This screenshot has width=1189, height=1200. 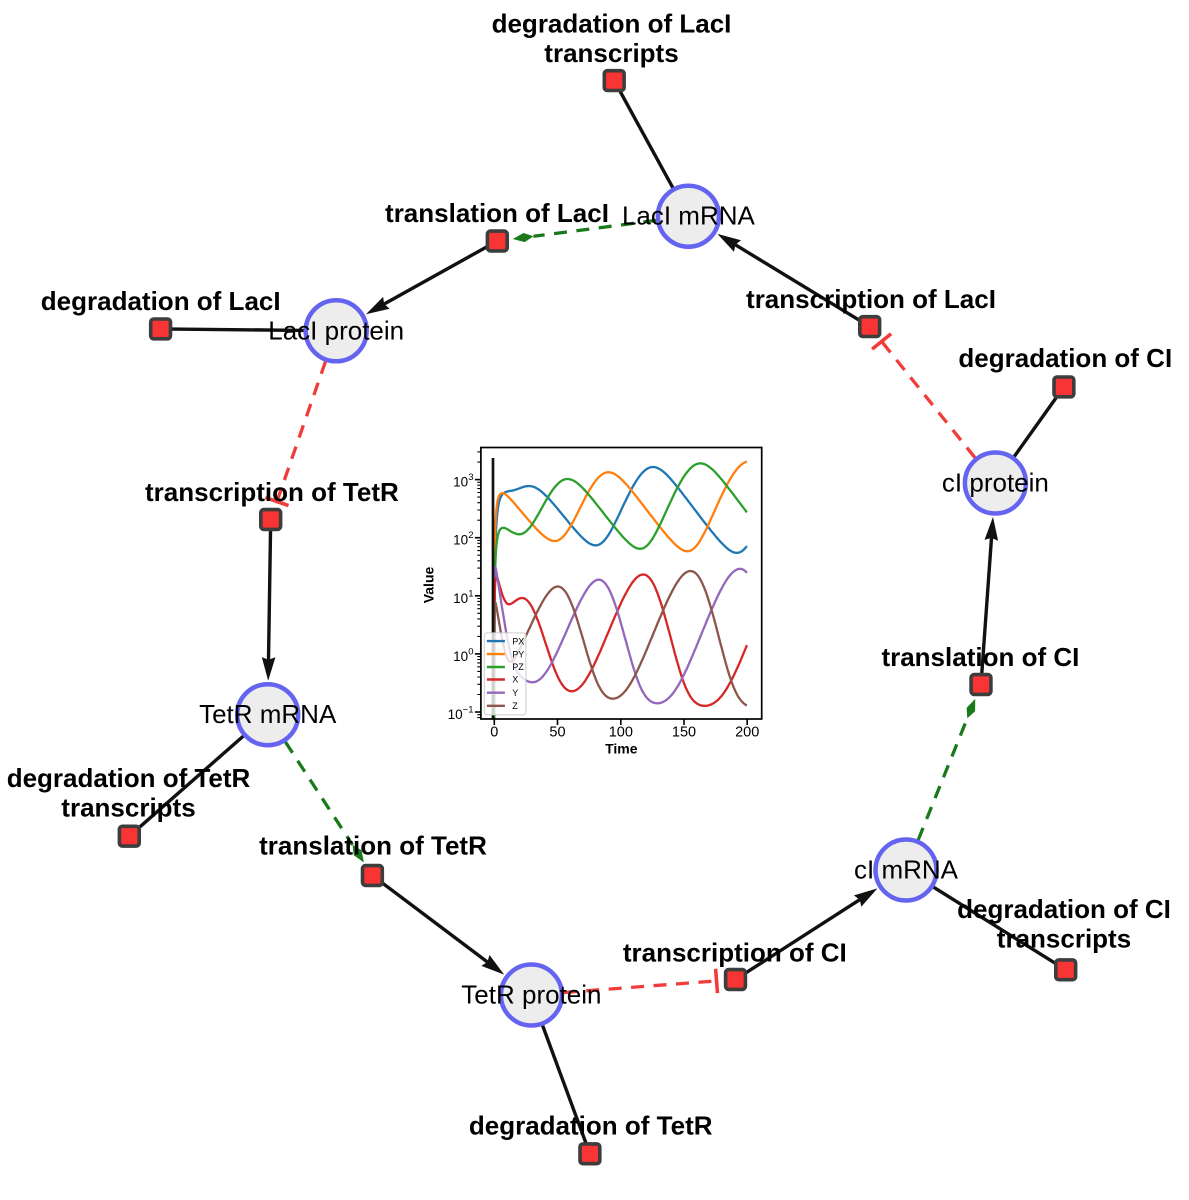 What do you see at coordinates (980, 657) in the screenshot?
I see `svg-text: translation of CI` at bounding box center [980, 657].